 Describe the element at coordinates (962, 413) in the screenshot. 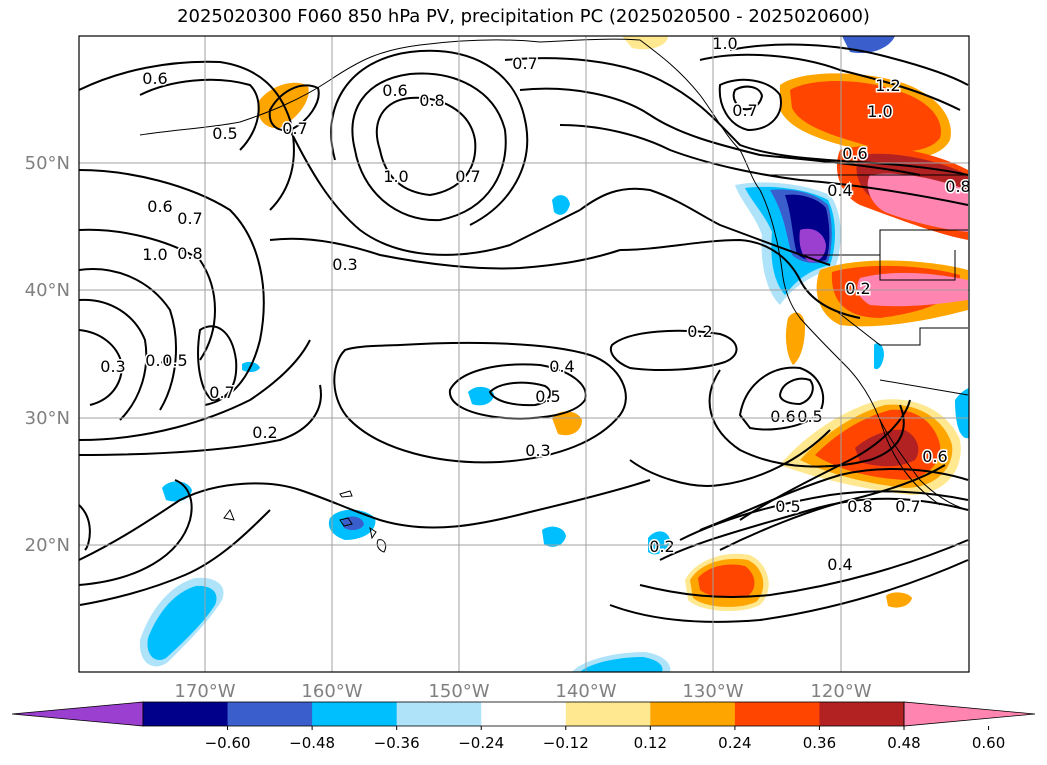

I see `shade-right-cyan` at that location.